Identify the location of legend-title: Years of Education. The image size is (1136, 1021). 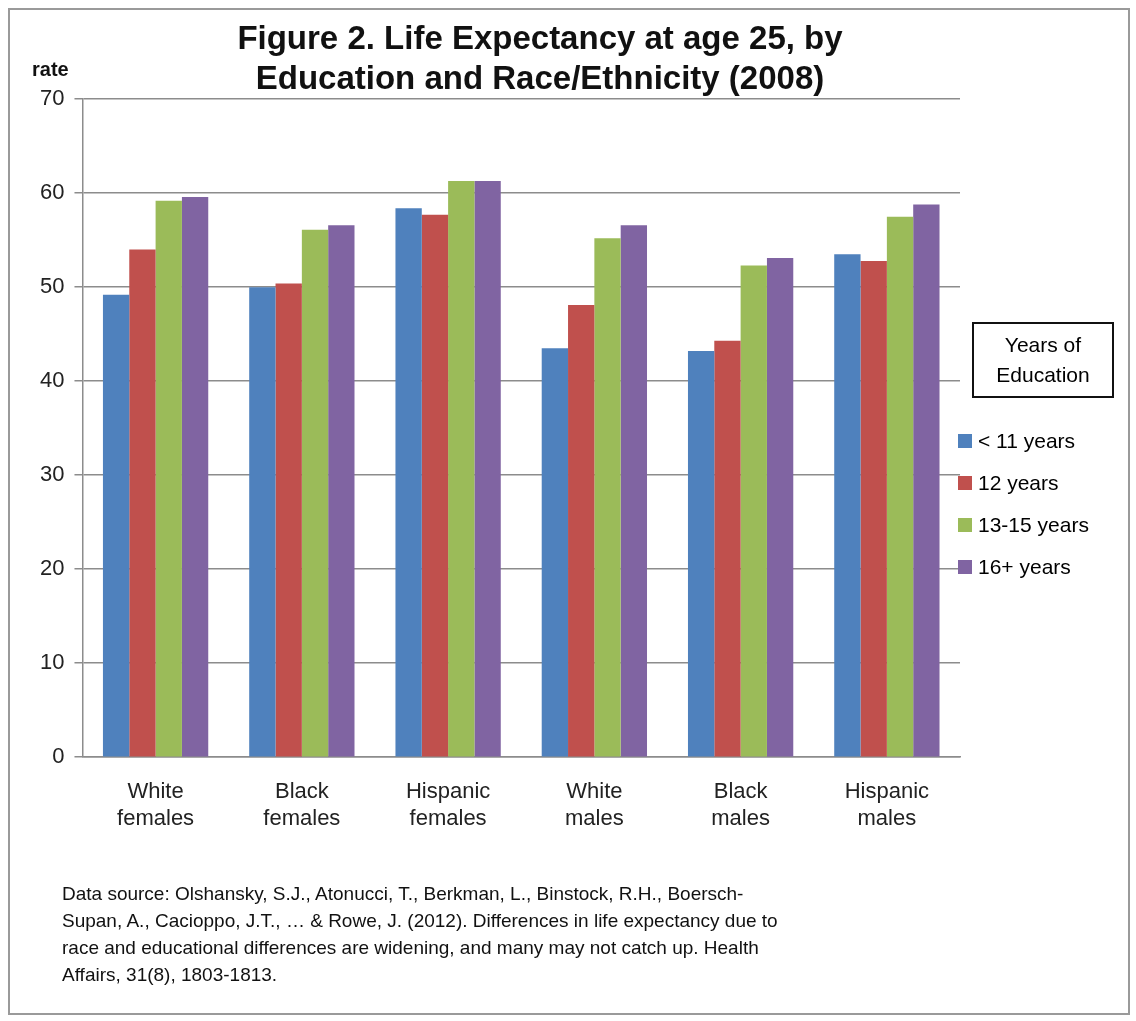
(1043, 360).